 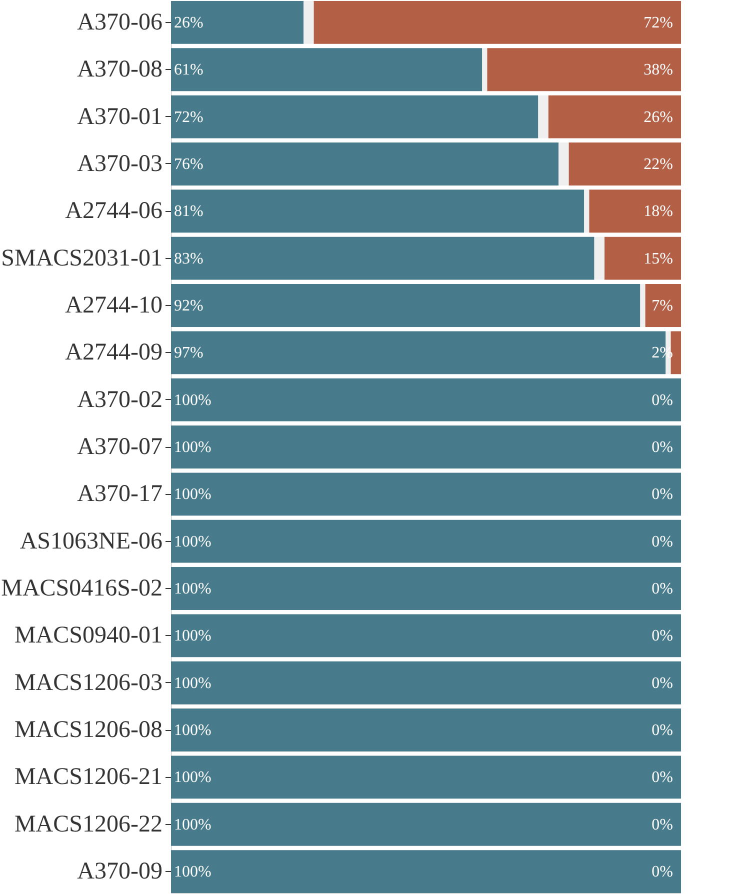 What do you see at coordinates (119, 871) in the screenshot?
I see `y-tick-label: A370-09` at bounding box center [119, 871].